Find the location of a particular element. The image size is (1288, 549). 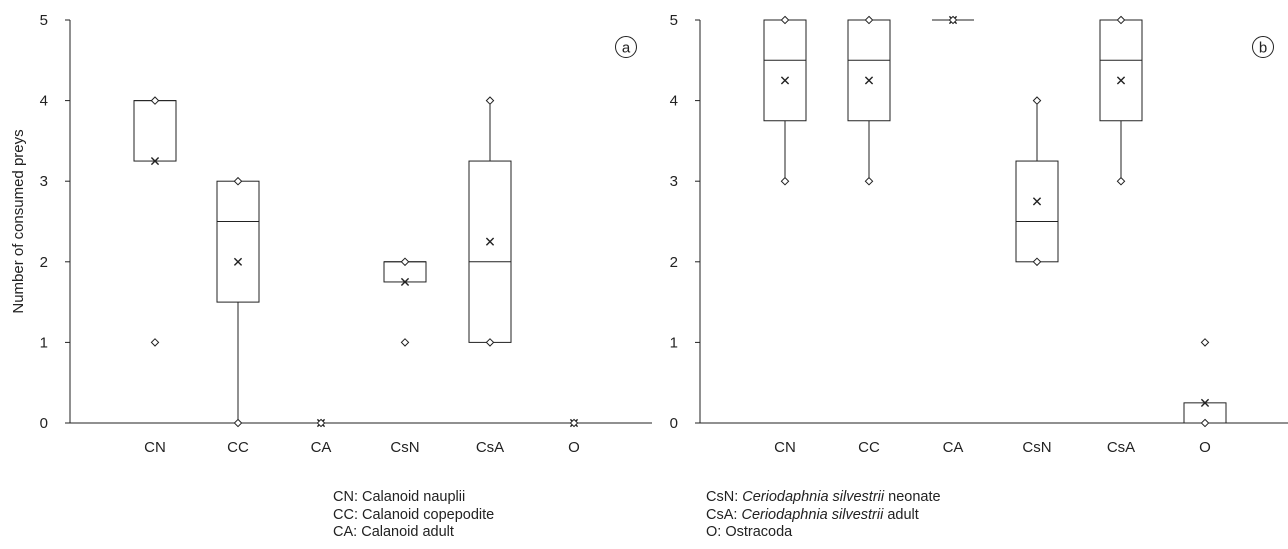

legend-item-cn: CN: Calanoid nauplii is located at coordinates (399, 497).